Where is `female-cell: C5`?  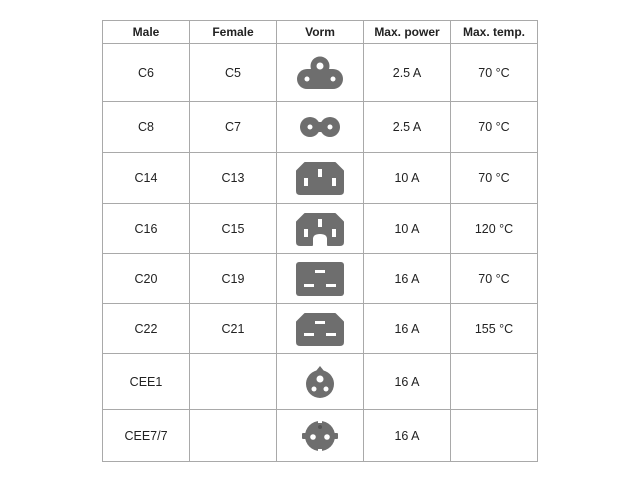
female-cell: C5 is located at coordinates (233, 72).